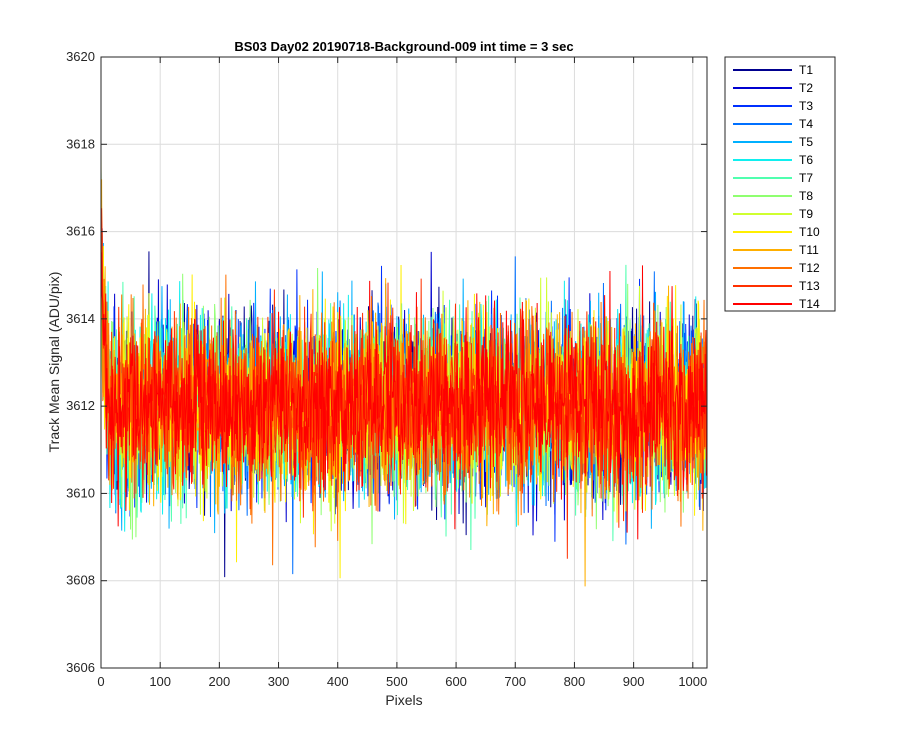  Describe the element at coordinates (806, 196) in the screenshot. I see `legend-label-t8: T8` at that location.